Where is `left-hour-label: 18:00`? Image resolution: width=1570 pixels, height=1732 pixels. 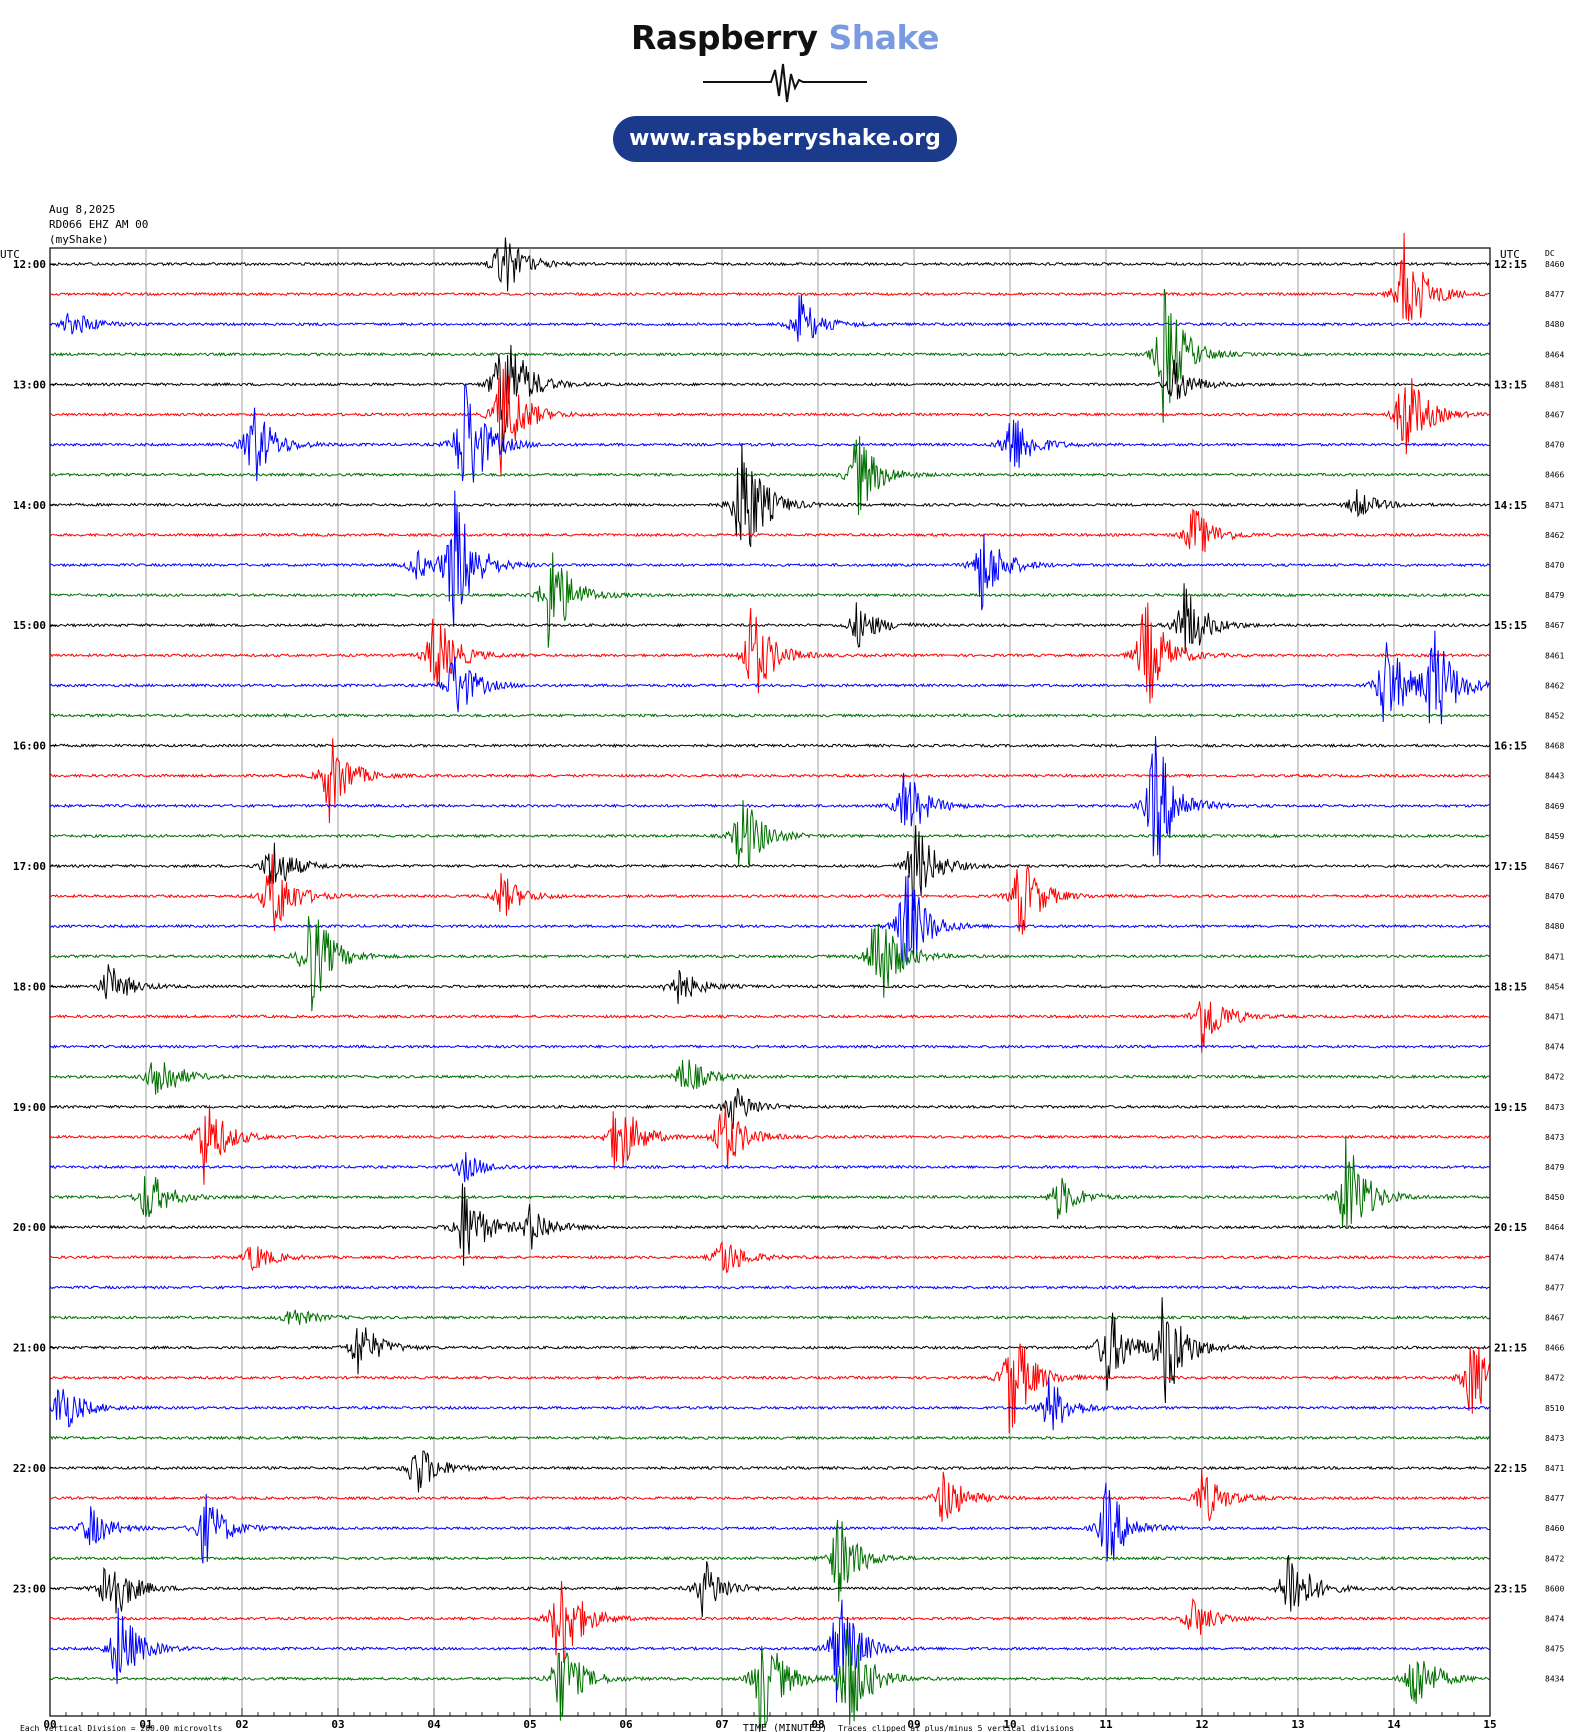
left-hour-label: 18:00 is located at coordinates (29, 986).